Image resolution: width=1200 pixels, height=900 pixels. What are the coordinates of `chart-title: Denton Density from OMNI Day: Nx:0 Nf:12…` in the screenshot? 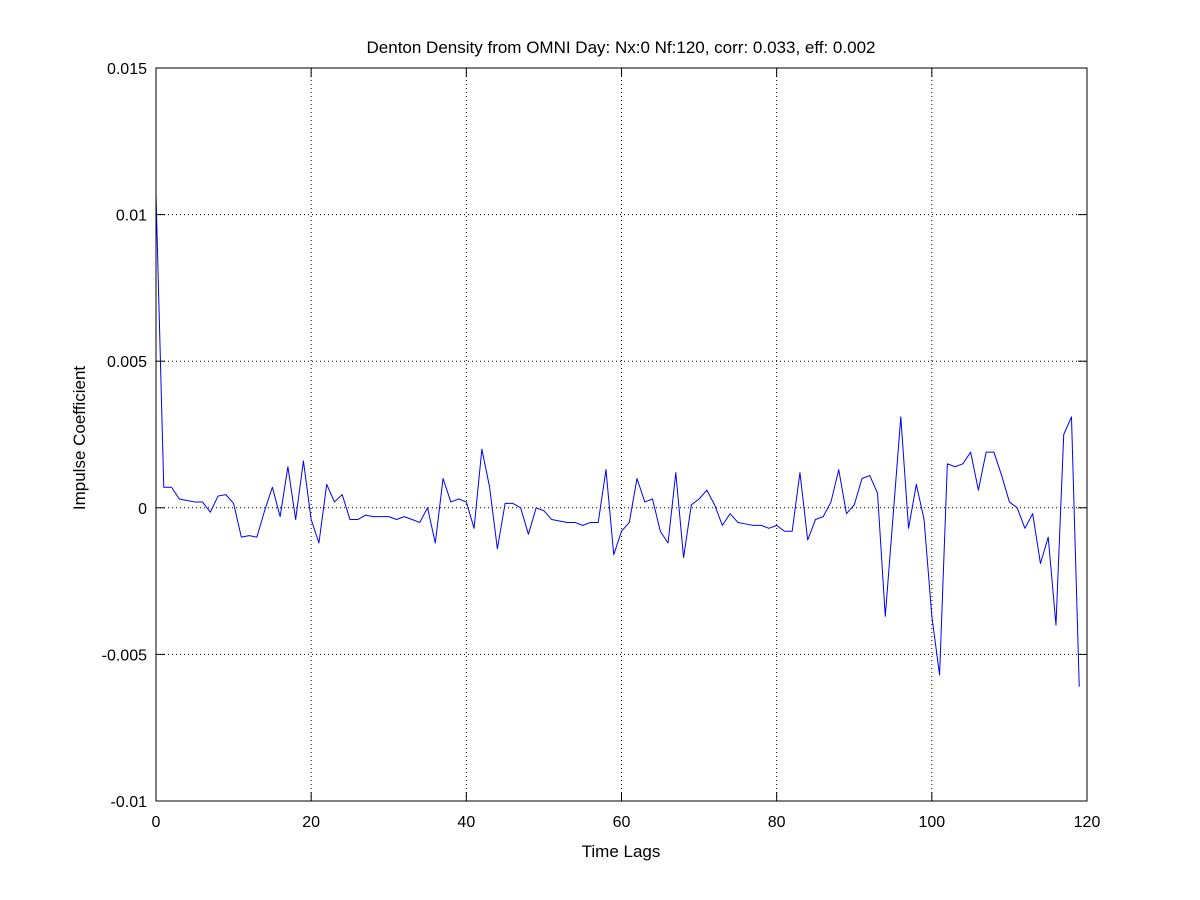 It's located at (621, 47).